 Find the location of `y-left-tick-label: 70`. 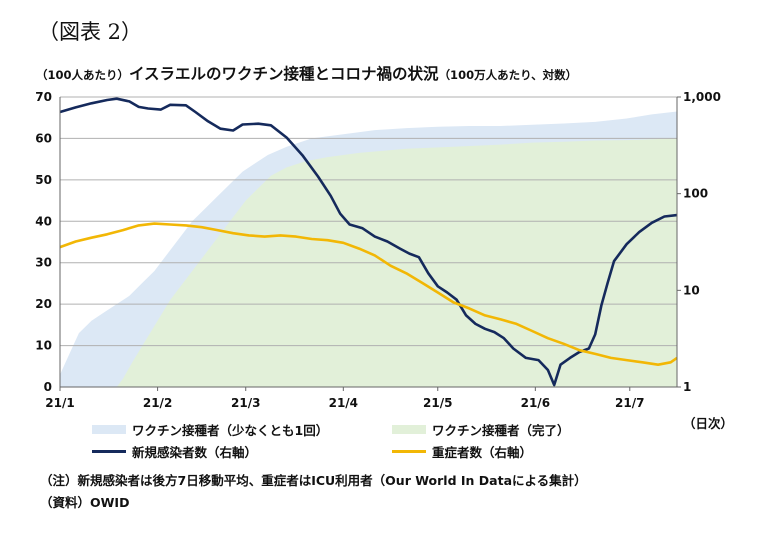

y-left-tick-label: 70 is located at coordinates (43, 97).